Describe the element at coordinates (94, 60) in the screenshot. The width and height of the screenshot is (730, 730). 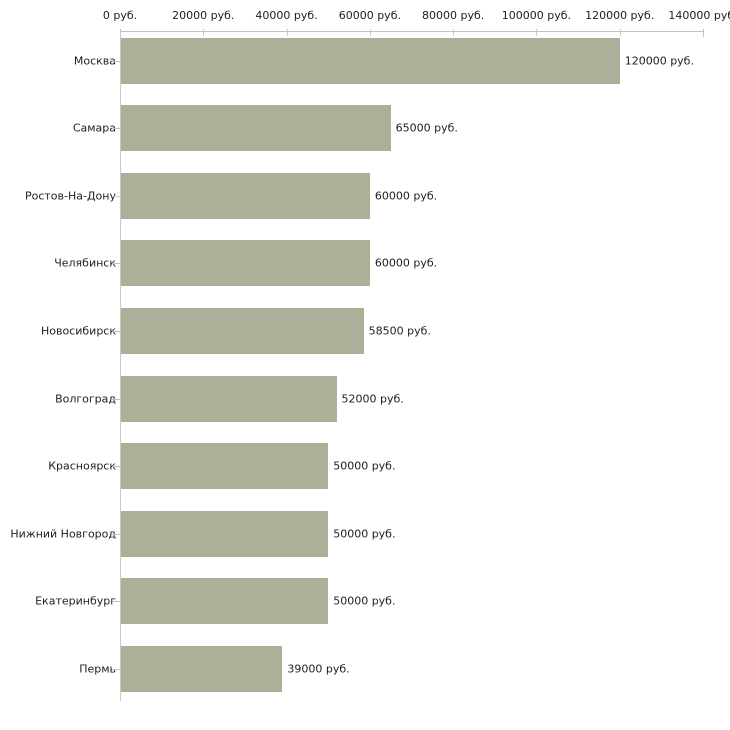
I see `category-label: Москва` at that location.